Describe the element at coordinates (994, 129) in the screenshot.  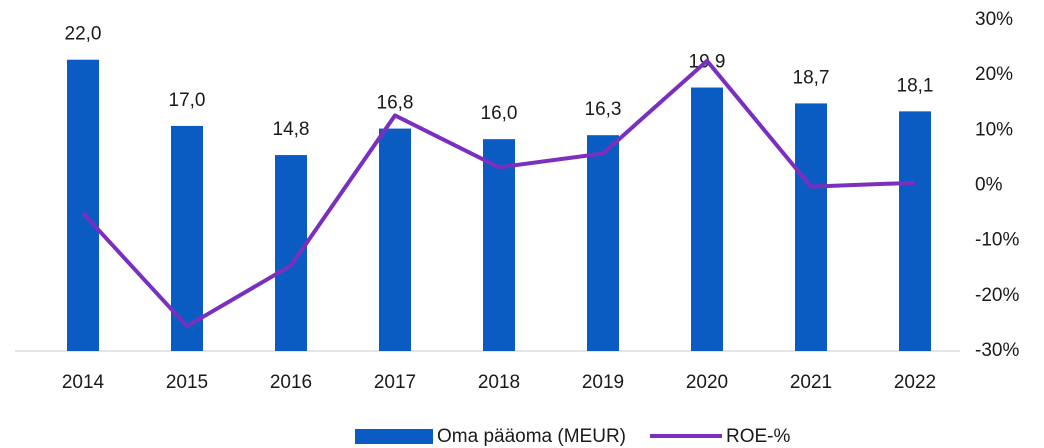
I see `y2-tick-label: 10%` at that location.